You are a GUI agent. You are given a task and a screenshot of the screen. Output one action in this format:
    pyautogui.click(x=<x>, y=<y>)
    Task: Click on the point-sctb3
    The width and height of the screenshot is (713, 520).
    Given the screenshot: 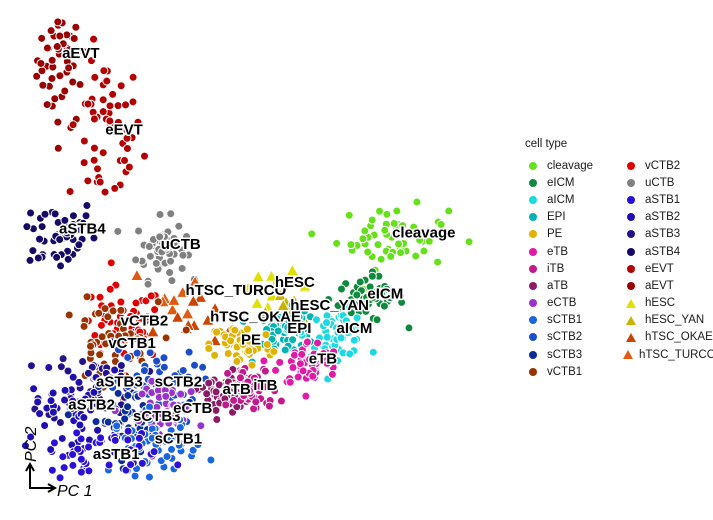 What is the action you would take?
    pyautogui.click(x=96, y=422)
    